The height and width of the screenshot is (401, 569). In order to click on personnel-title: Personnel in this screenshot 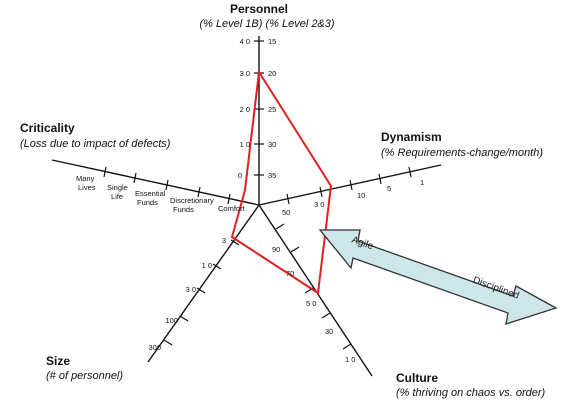, I will do `click(259, 9)`.